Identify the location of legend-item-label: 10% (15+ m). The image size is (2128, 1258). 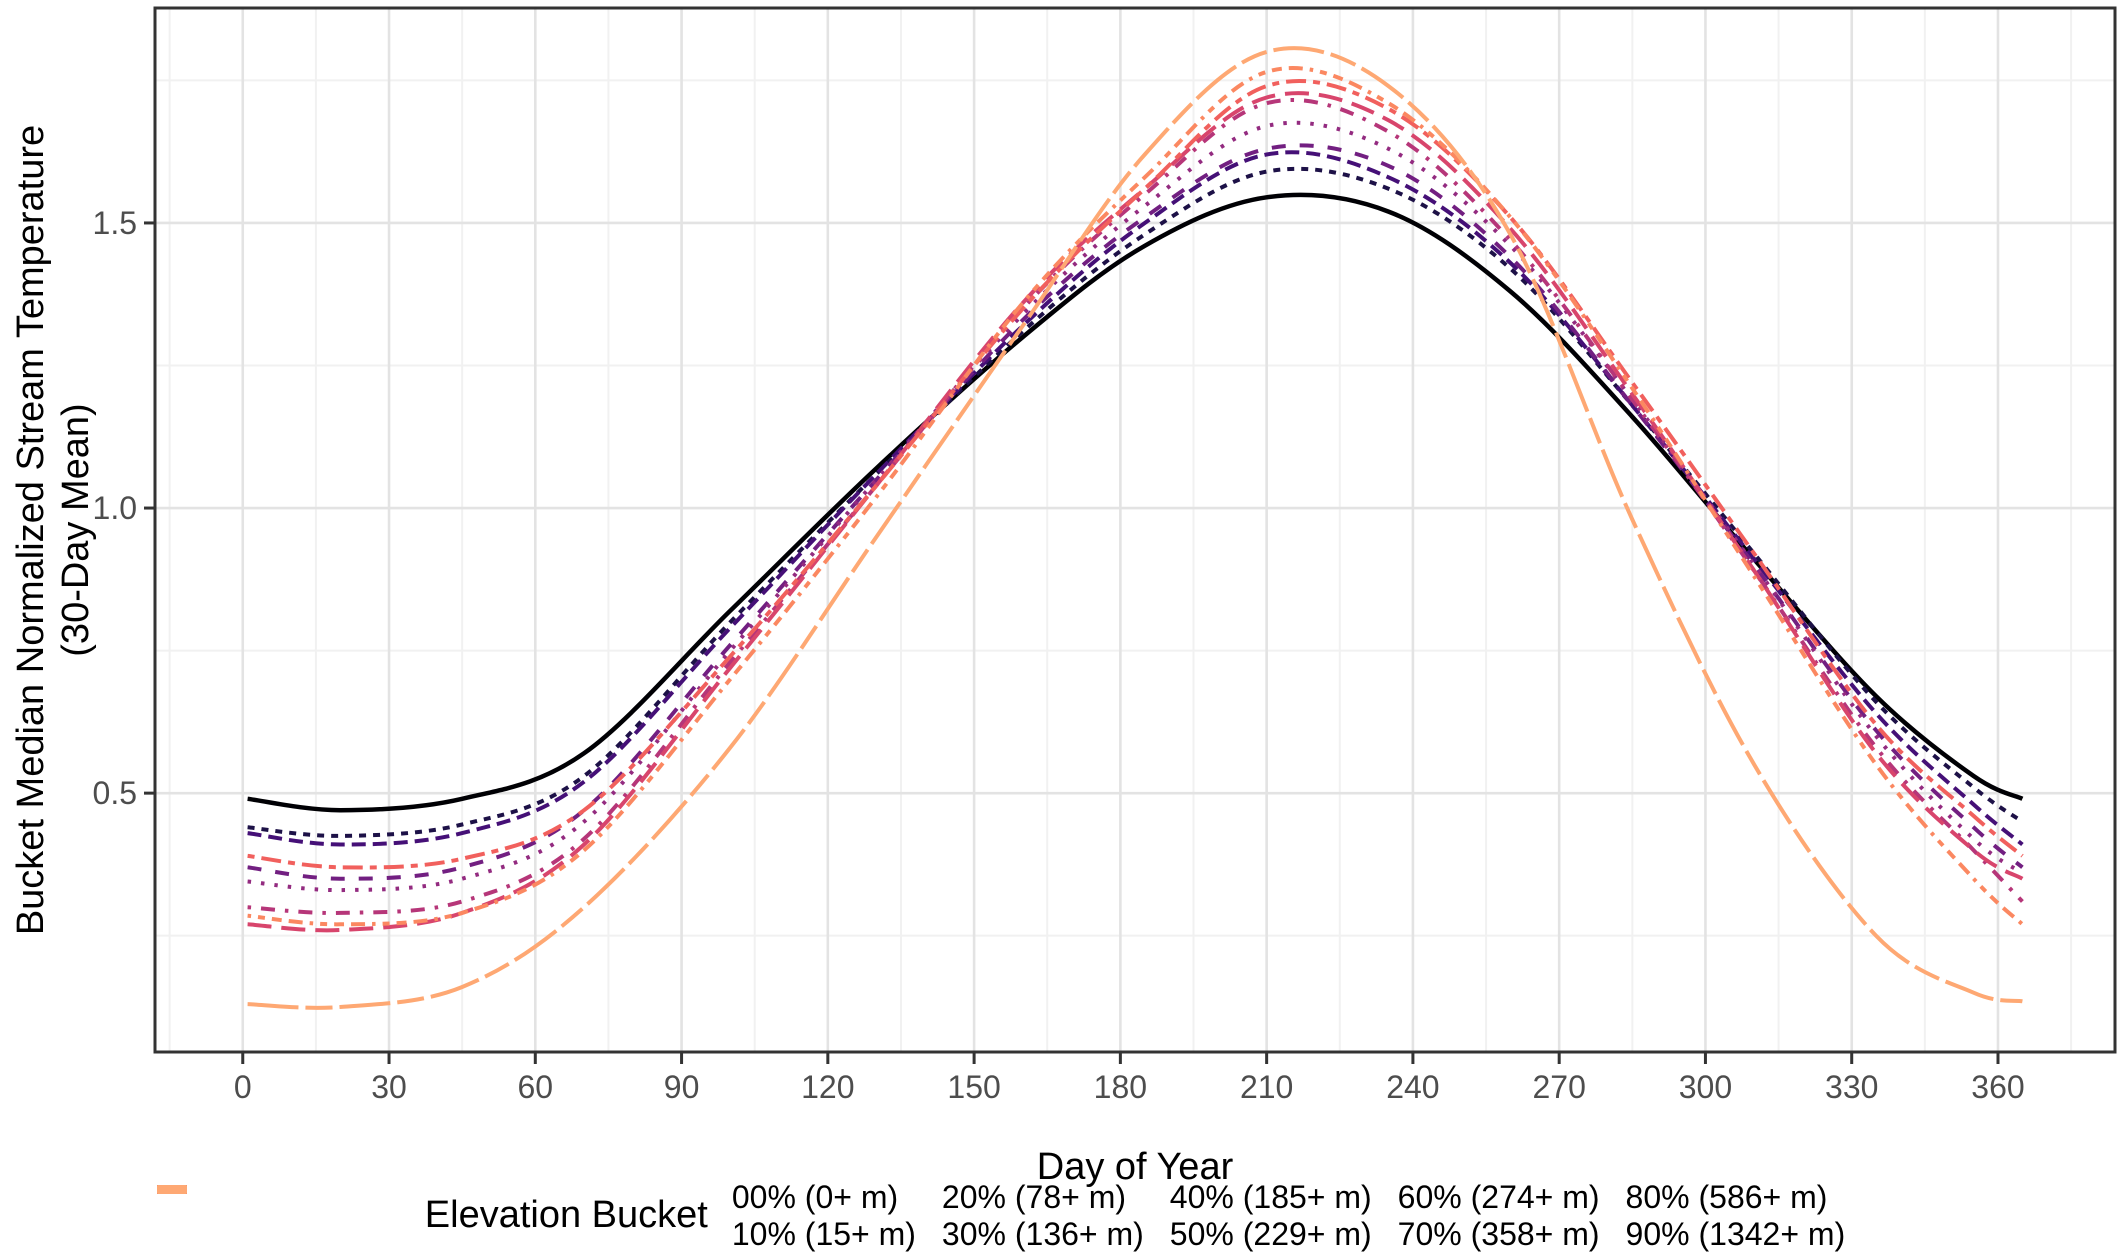
(823, 1233).